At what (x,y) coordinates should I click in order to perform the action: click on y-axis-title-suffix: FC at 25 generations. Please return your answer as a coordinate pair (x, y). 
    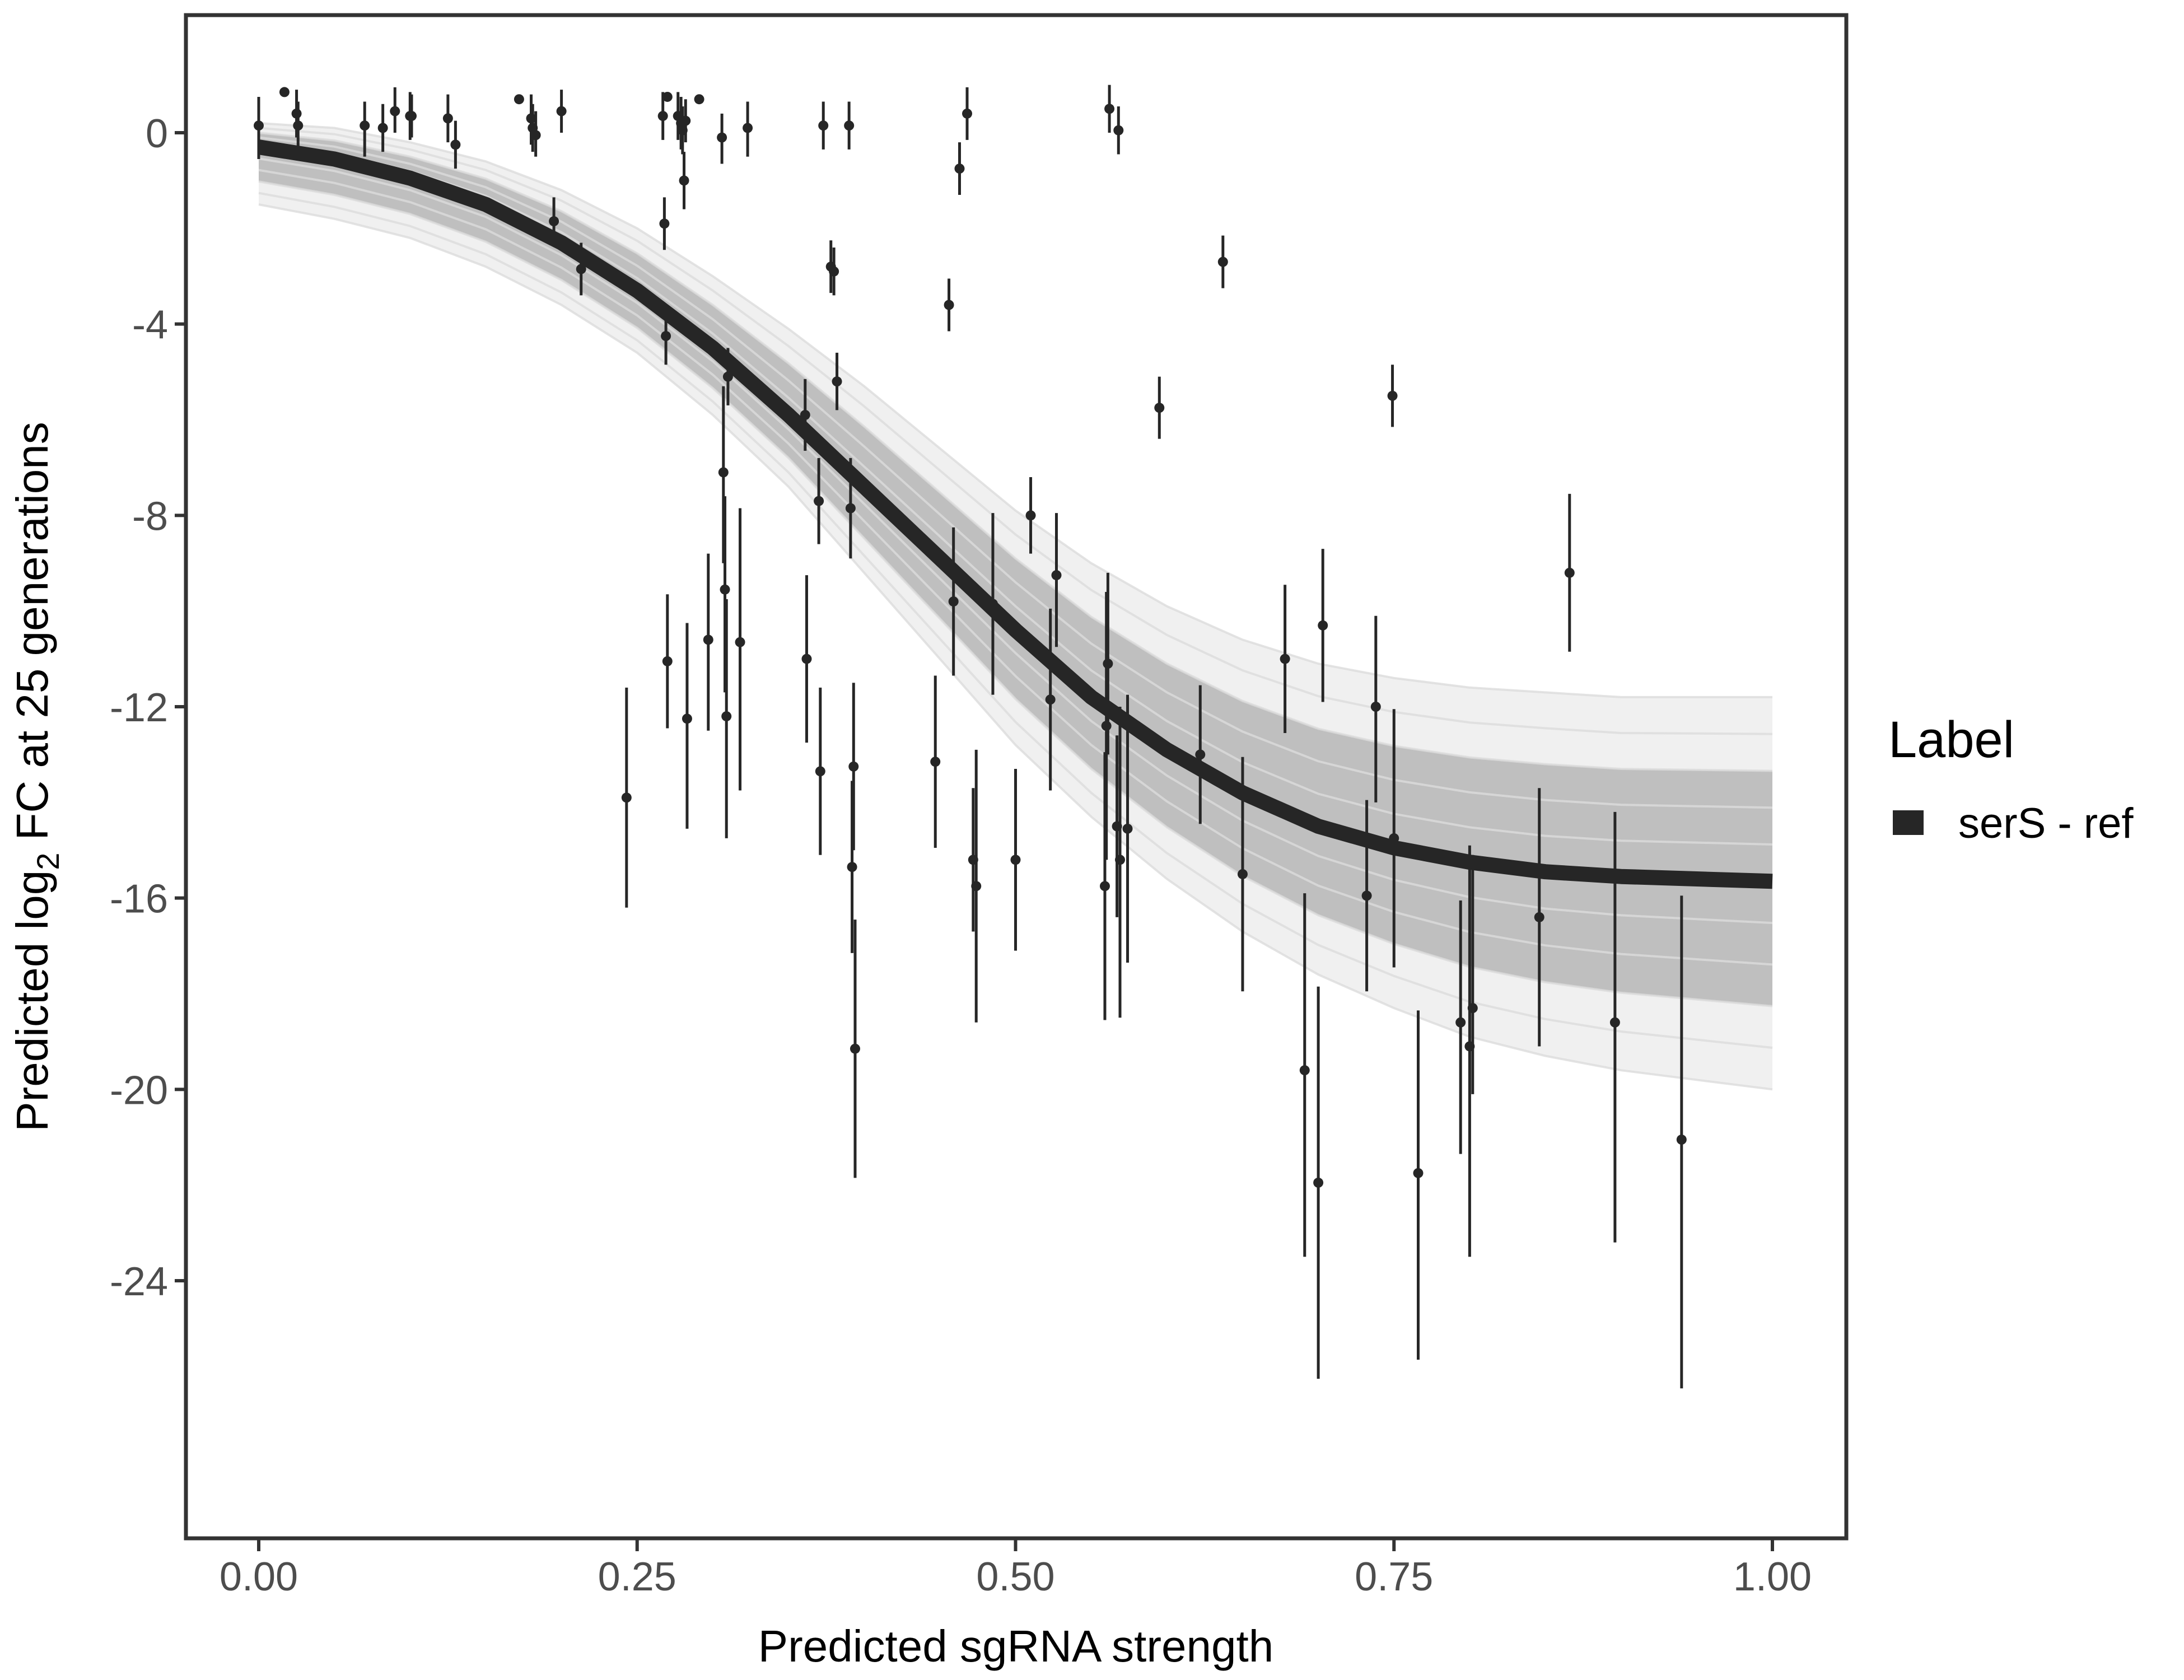
    Looking at the image, I should click on (32, 637).